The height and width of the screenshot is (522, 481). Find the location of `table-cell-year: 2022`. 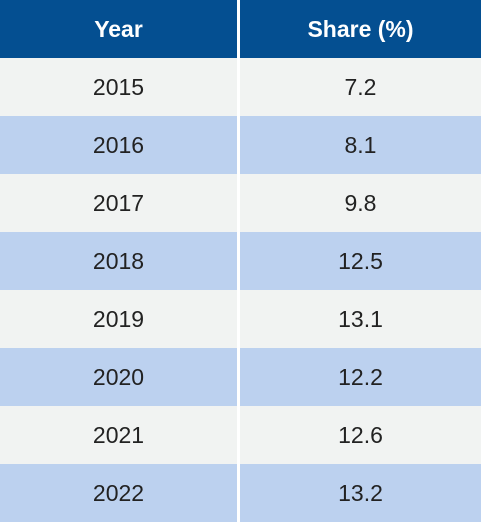

table-cell-year: 2022 is located at coordinates (120, 493).